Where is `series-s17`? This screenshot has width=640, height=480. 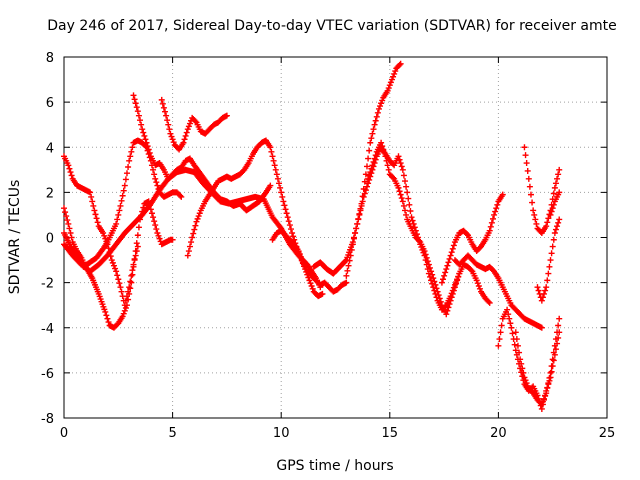 series-s17 is located at coordinates (548, 260).